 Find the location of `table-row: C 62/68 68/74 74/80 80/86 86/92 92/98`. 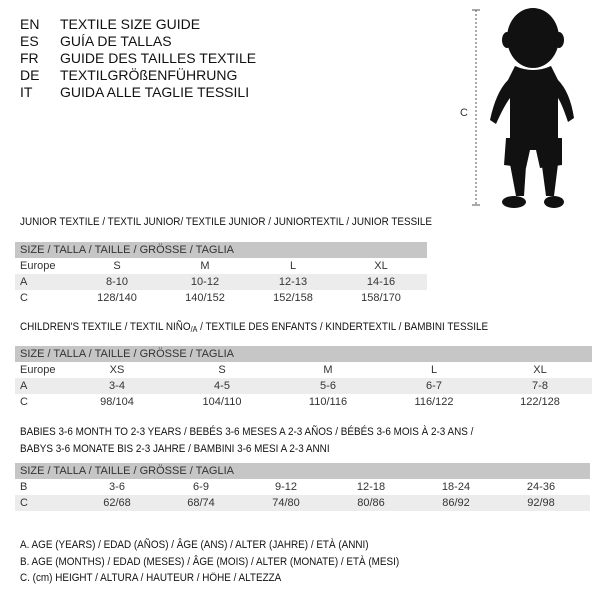

table-row: C 62/68 68/74 74/80 80/86 86/92 92/98 is located at coordinates (302, 503).